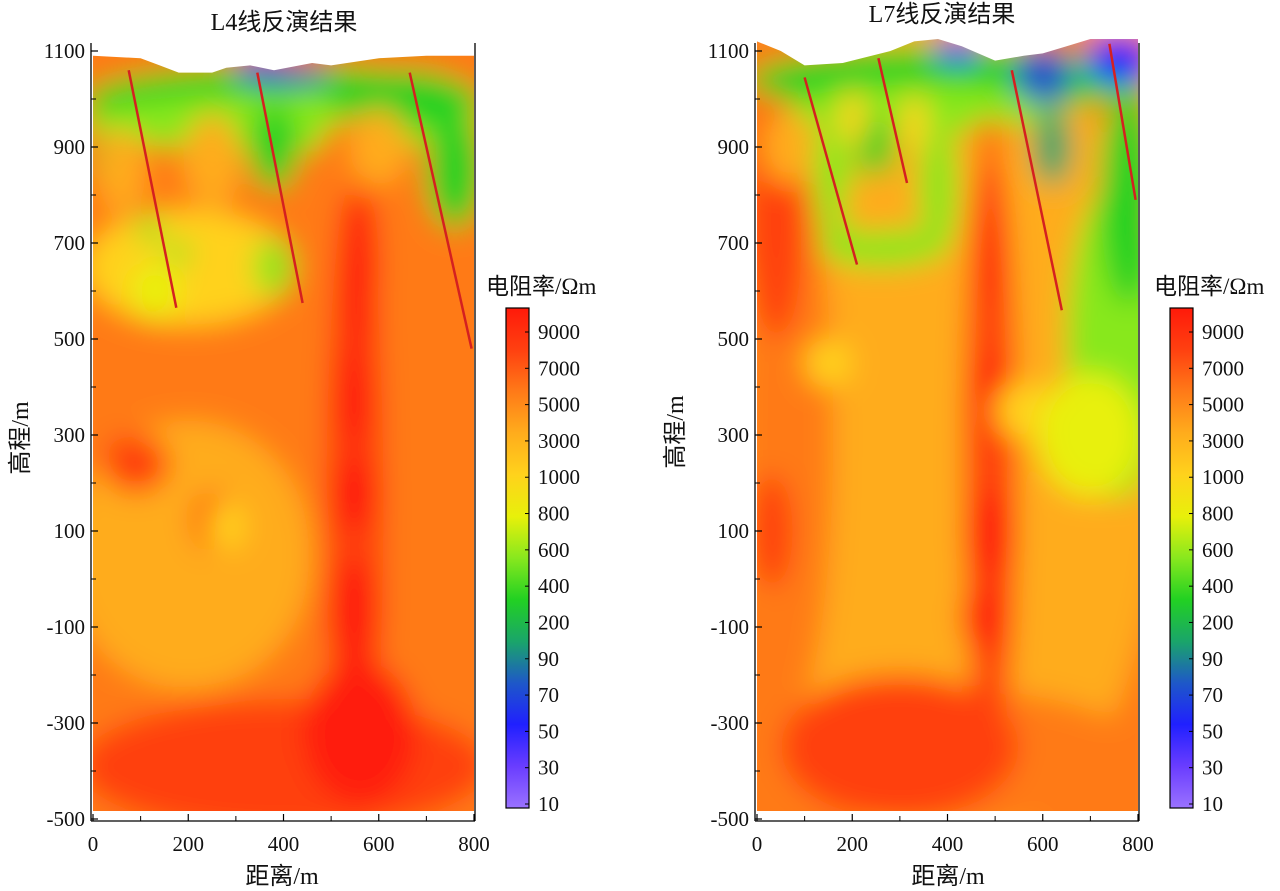  I want to click on y-tick-label: 900, so click(734, 147).